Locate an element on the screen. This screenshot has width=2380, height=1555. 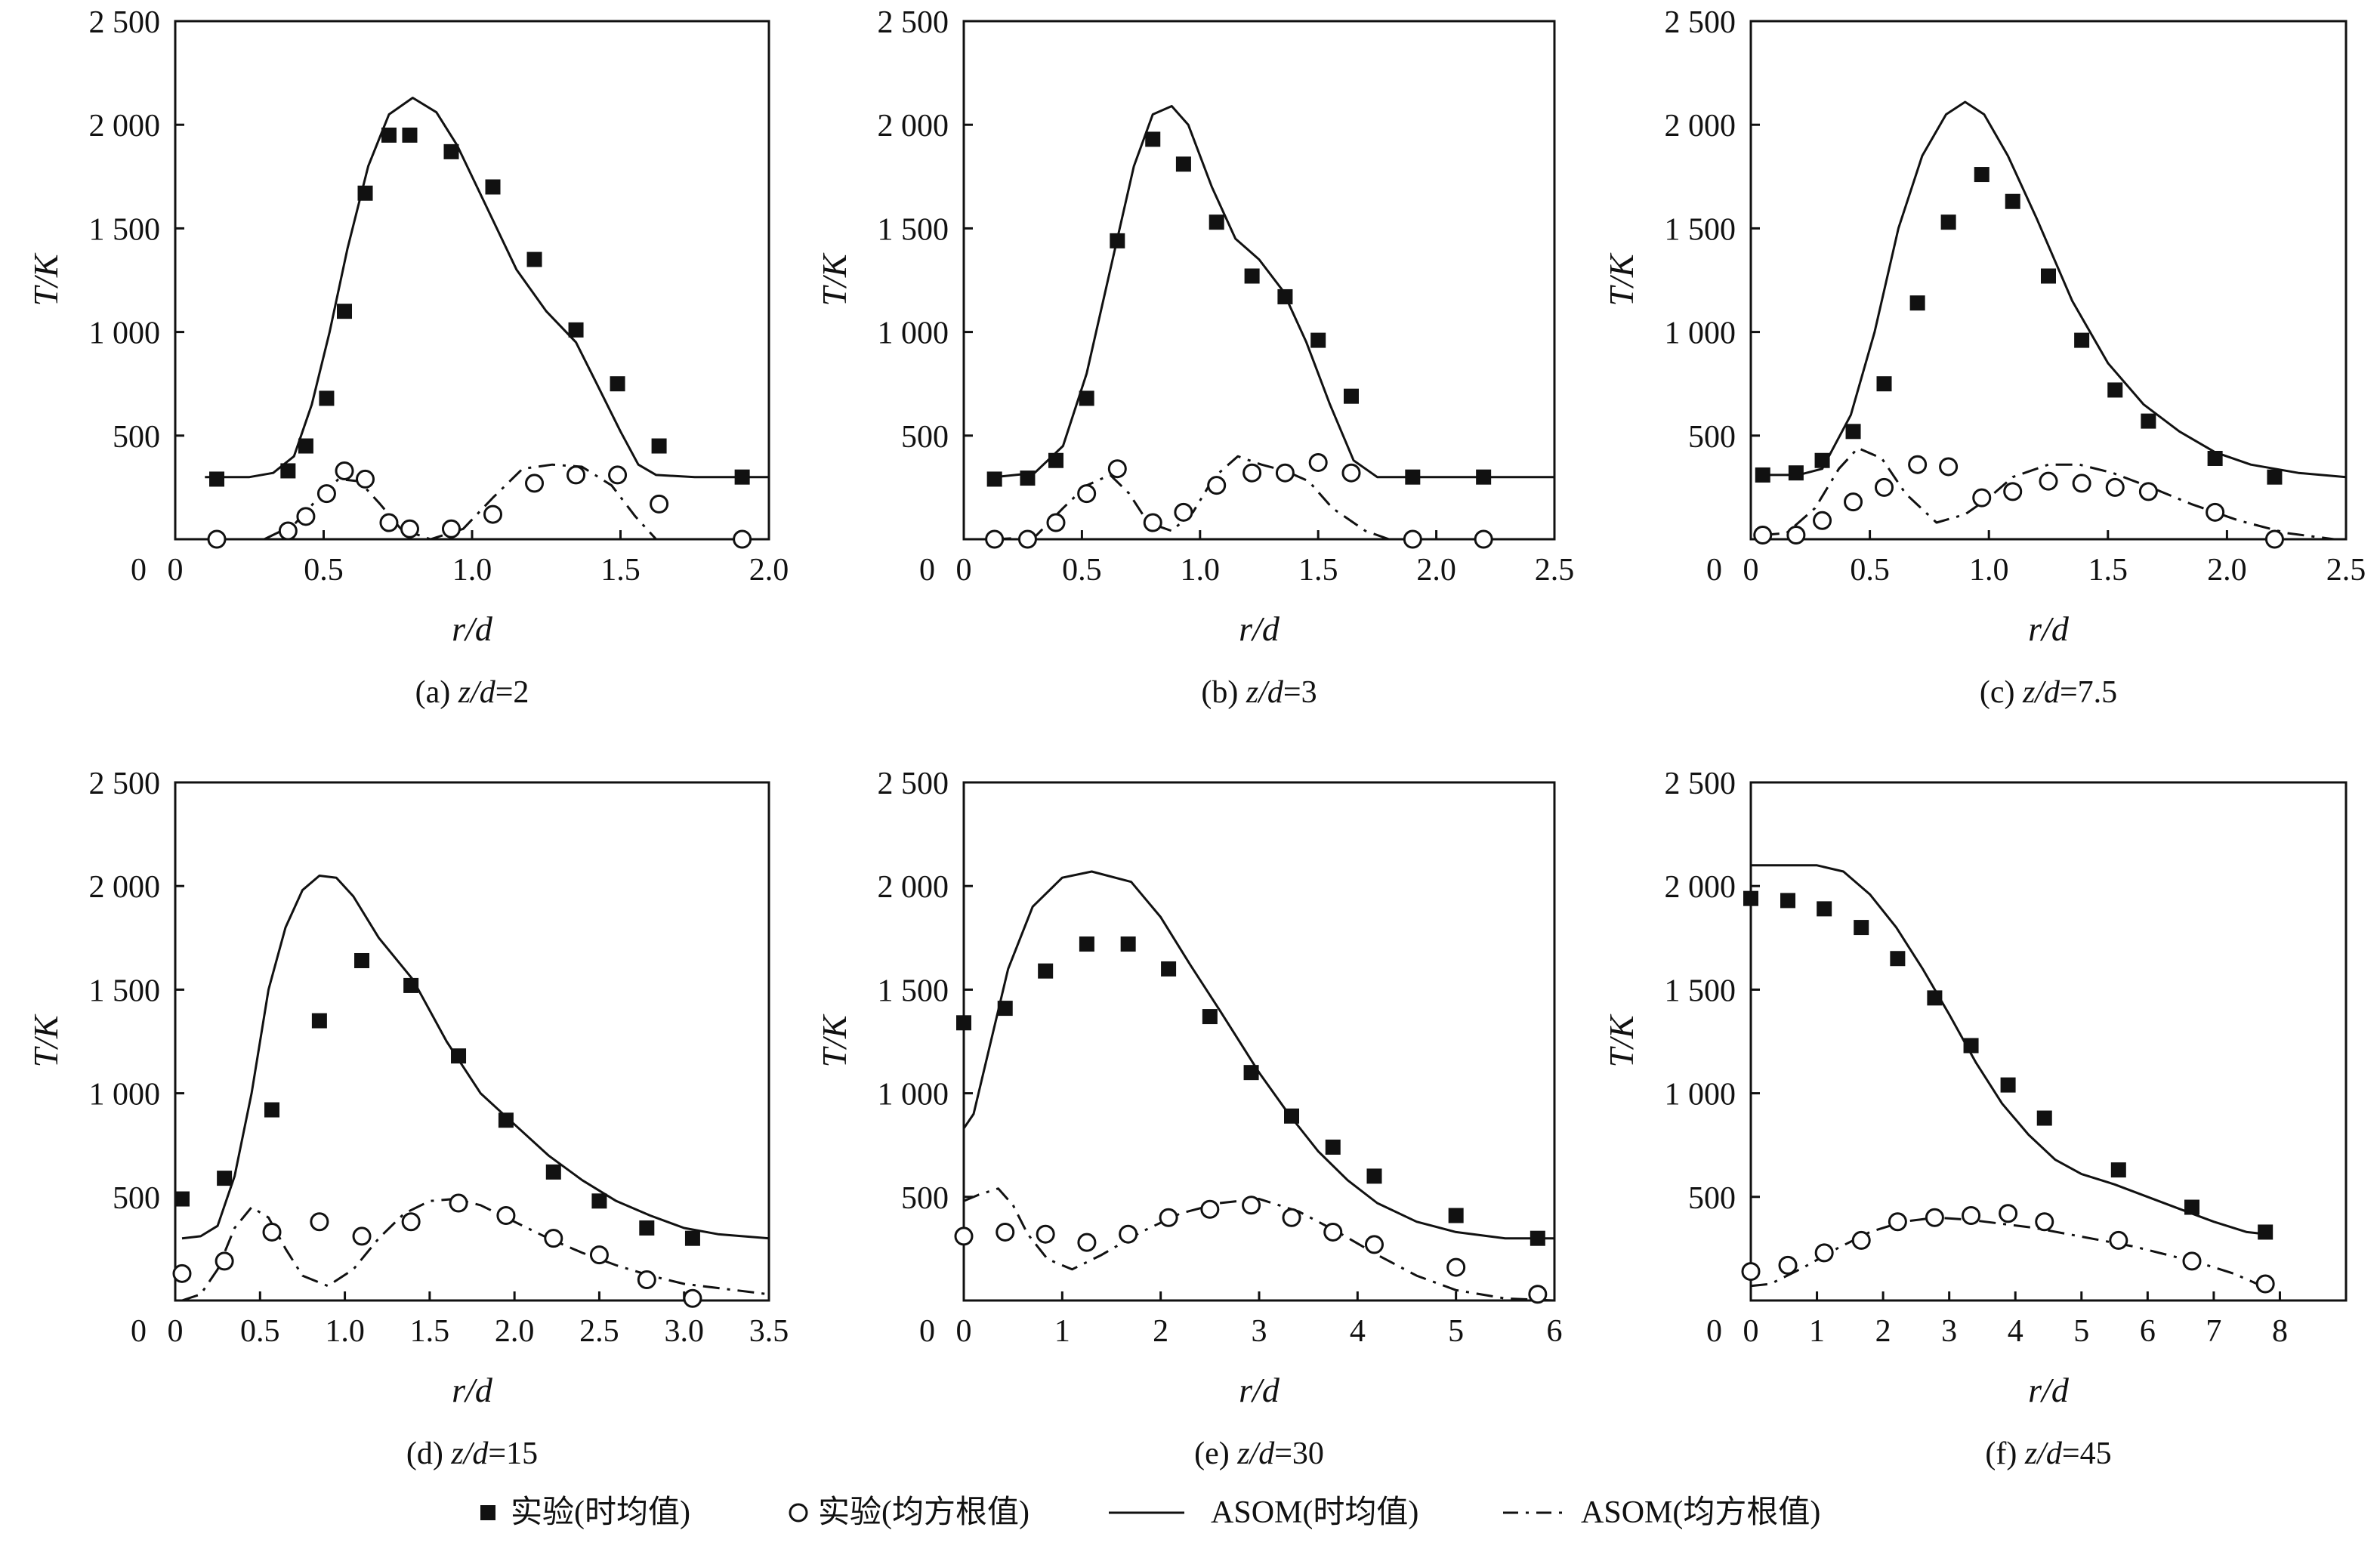
caption-value: =45 is located at coordinates (2087, 1453).